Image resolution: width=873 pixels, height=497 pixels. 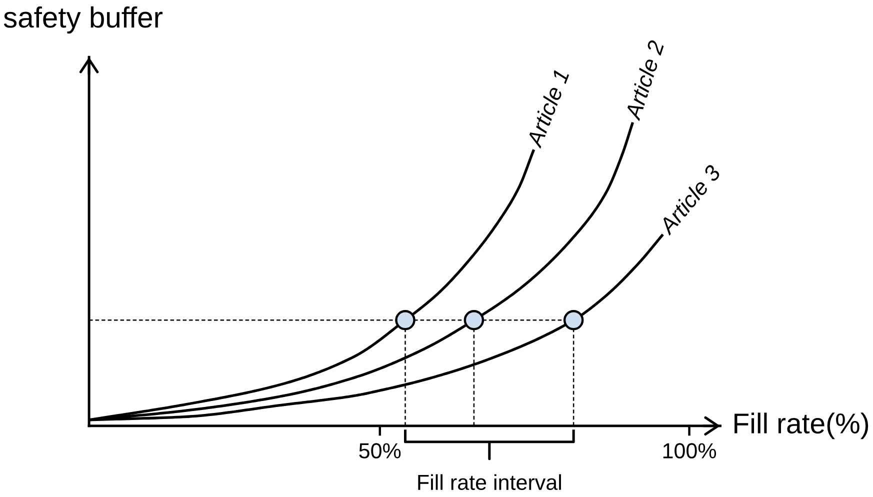 What do you see at coordinates (689, 450) in the screenshot?
I see `x-tick-label: 100%` at bounding box center [689, 450].